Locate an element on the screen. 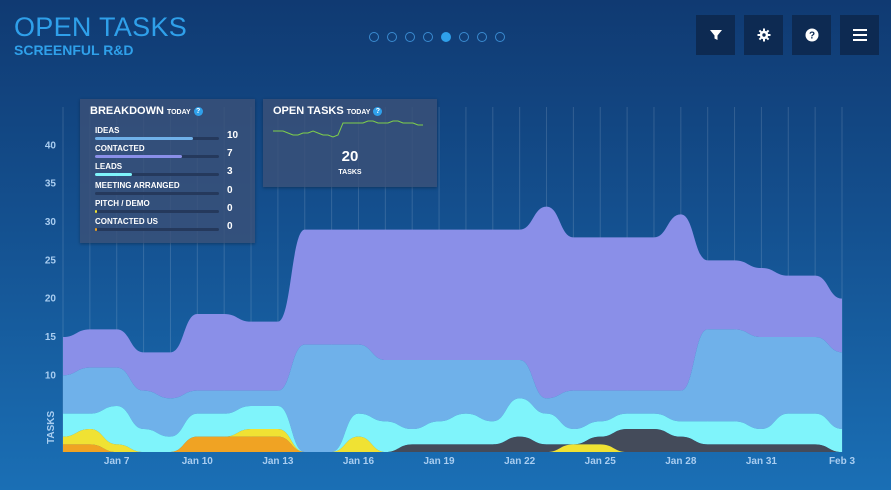 Image resolution: width=891 pixels, height=490 pixels. x-tick-label: Jan 28 is located at coordinates (681, 461).